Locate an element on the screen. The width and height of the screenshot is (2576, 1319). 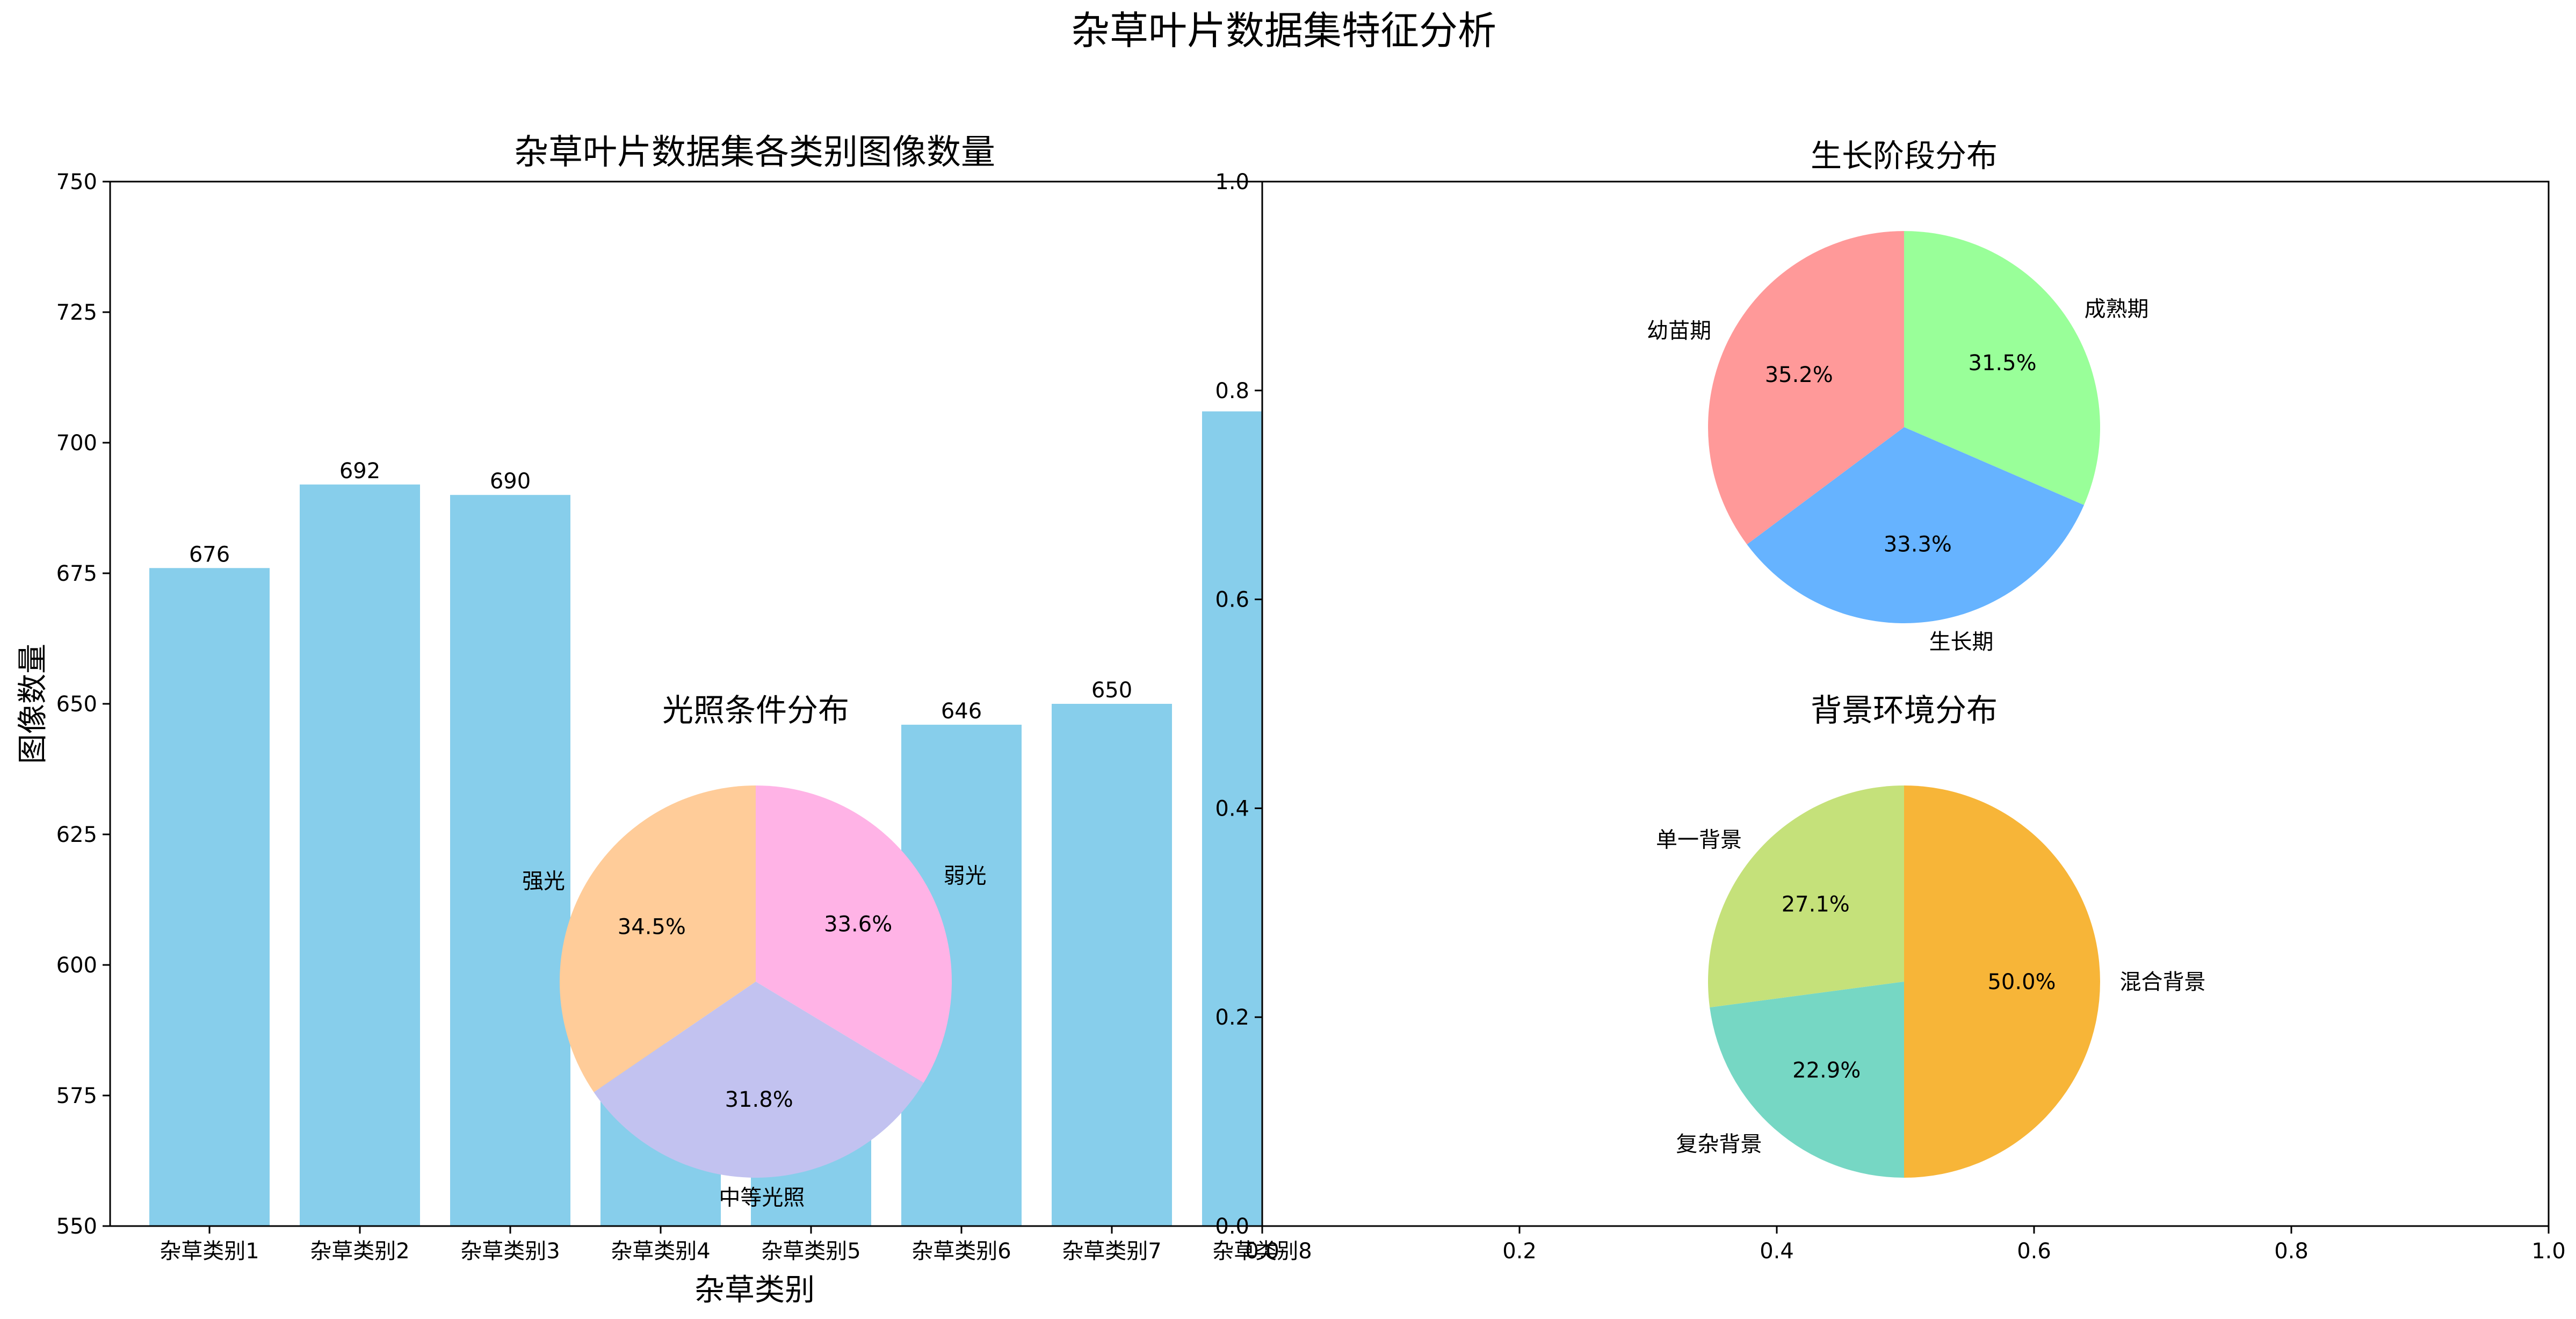
x-tick-label: 杂草类别5 is located at coordinates (810, 1251).